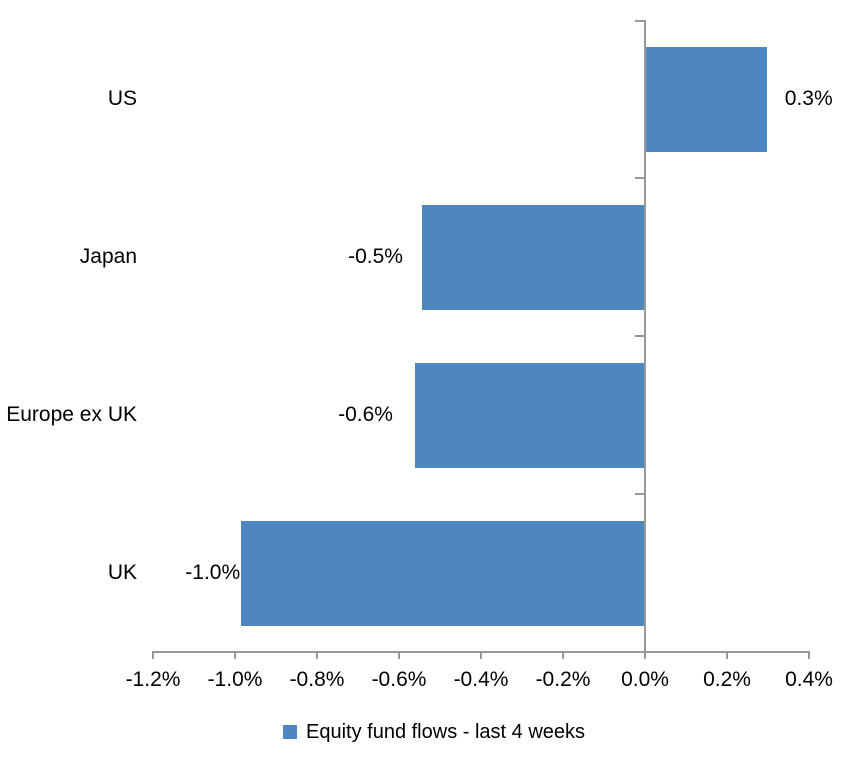 The image size is (852, 757). Describe the element at coordinates (235, 679) in the screenshot. I see `x-tick-label-1: -1.0%` at that location.